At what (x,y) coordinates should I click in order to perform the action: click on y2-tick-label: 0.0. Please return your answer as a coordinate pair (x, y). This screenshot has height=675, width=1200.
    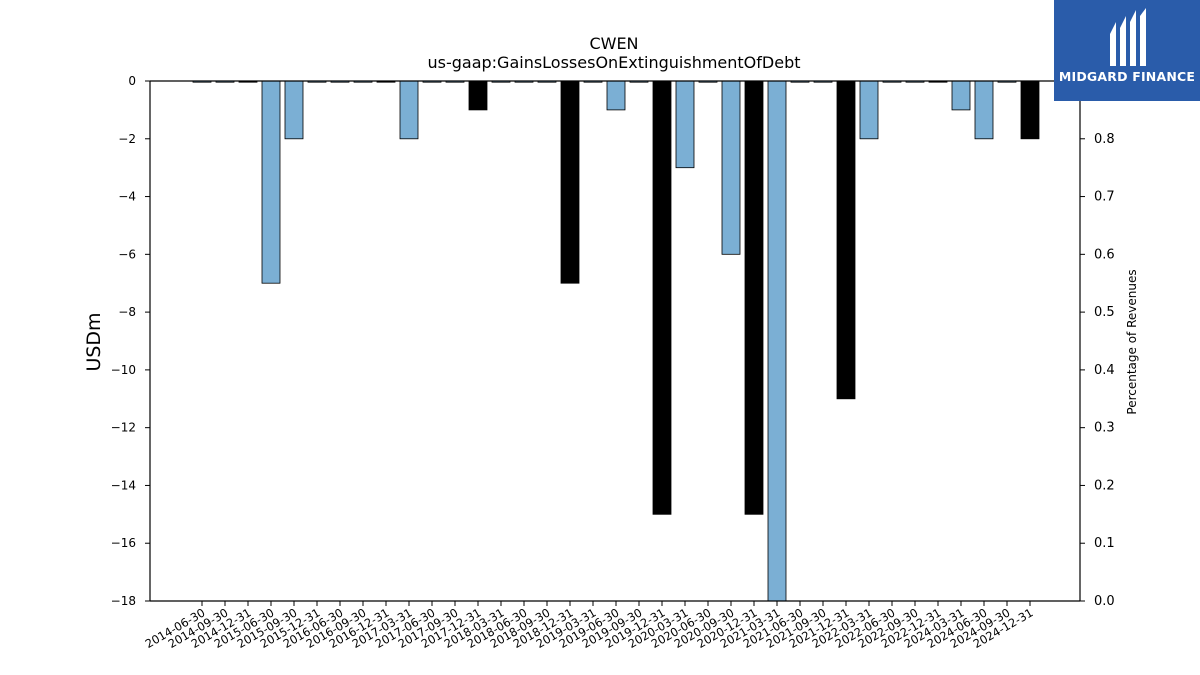
    Looking at the image, I should click on (1104, 601).